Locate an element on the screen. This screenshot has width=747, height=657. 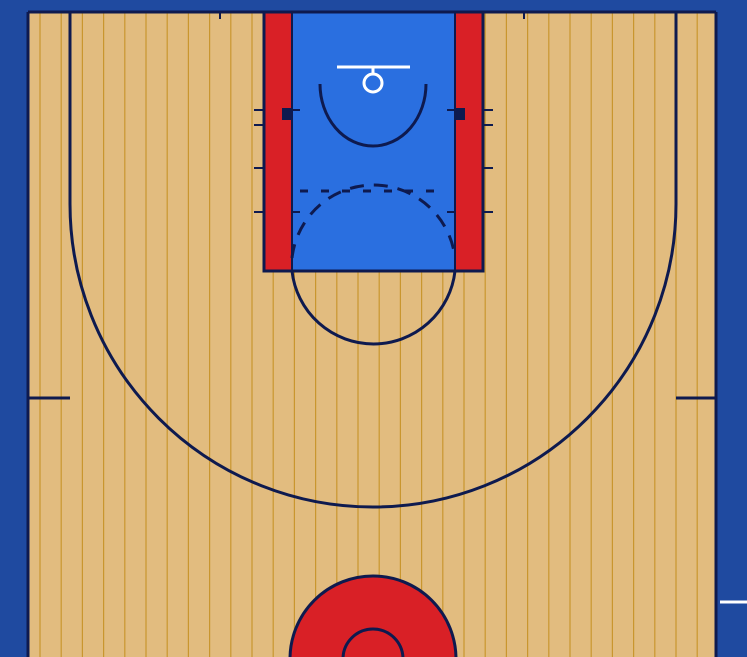
key-paint is located at coordinates (373, 141).